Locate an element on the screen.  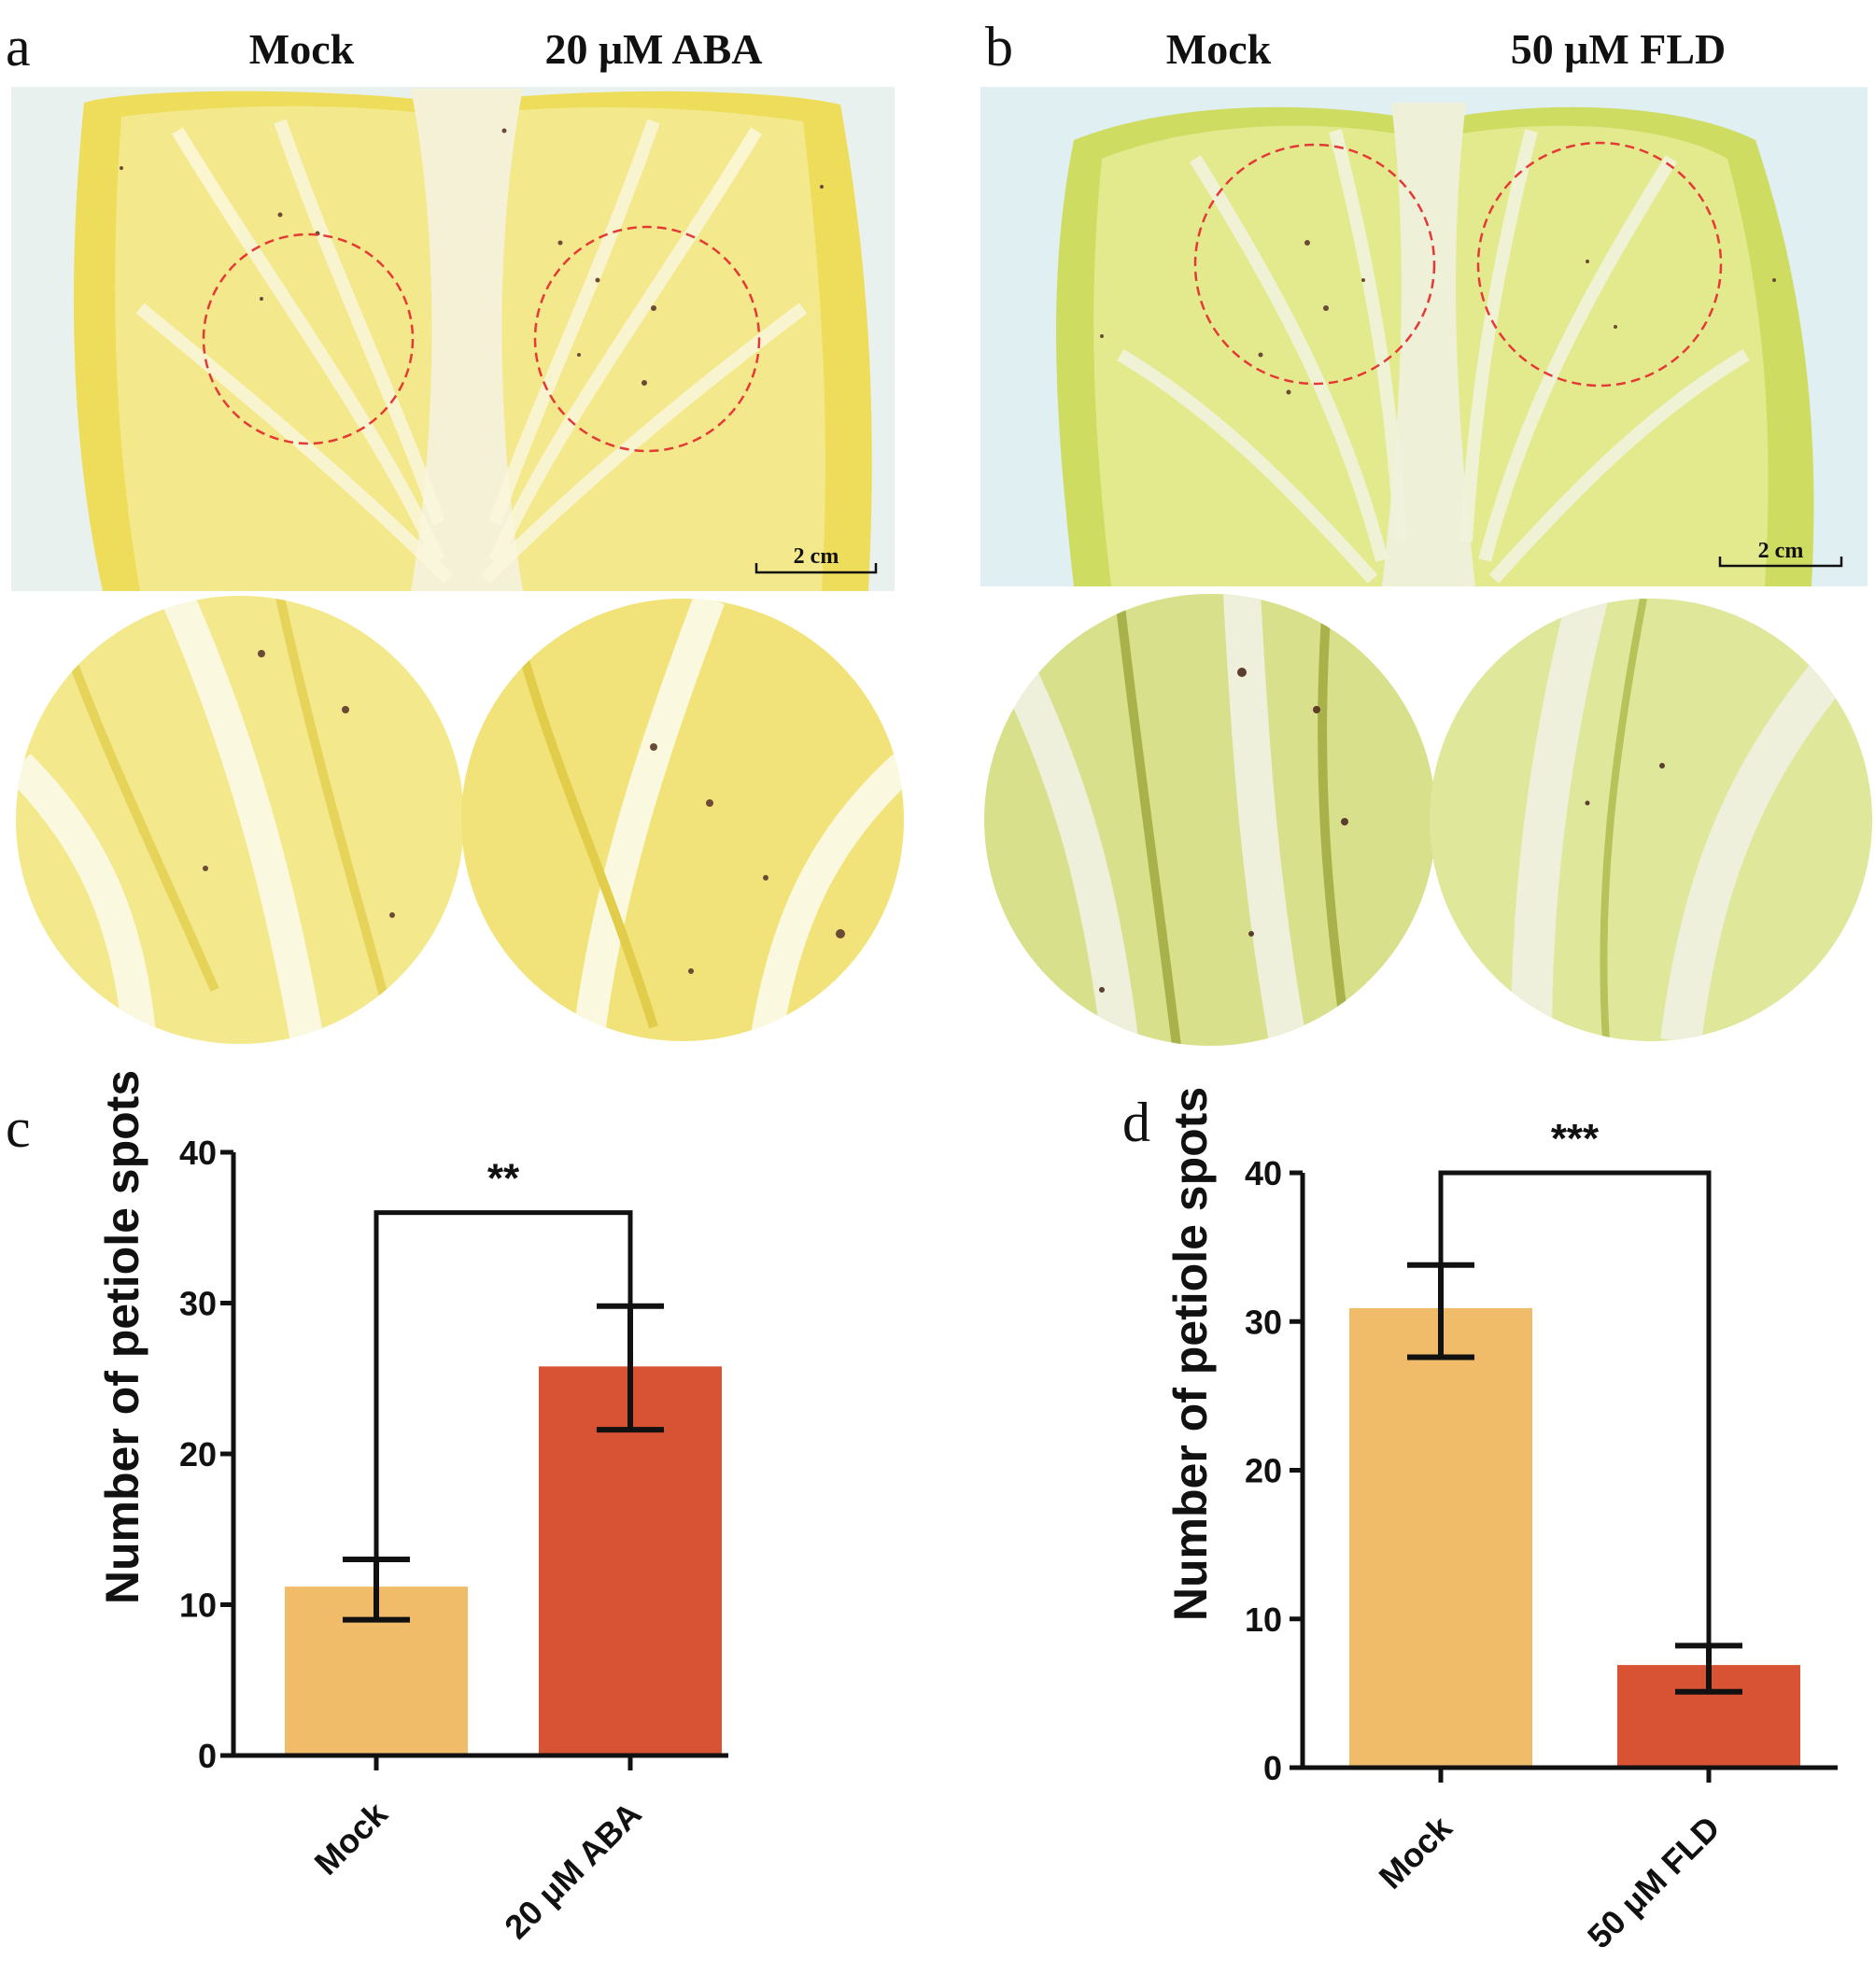
significance-label: *** is located at coordinates (1575, 1139).